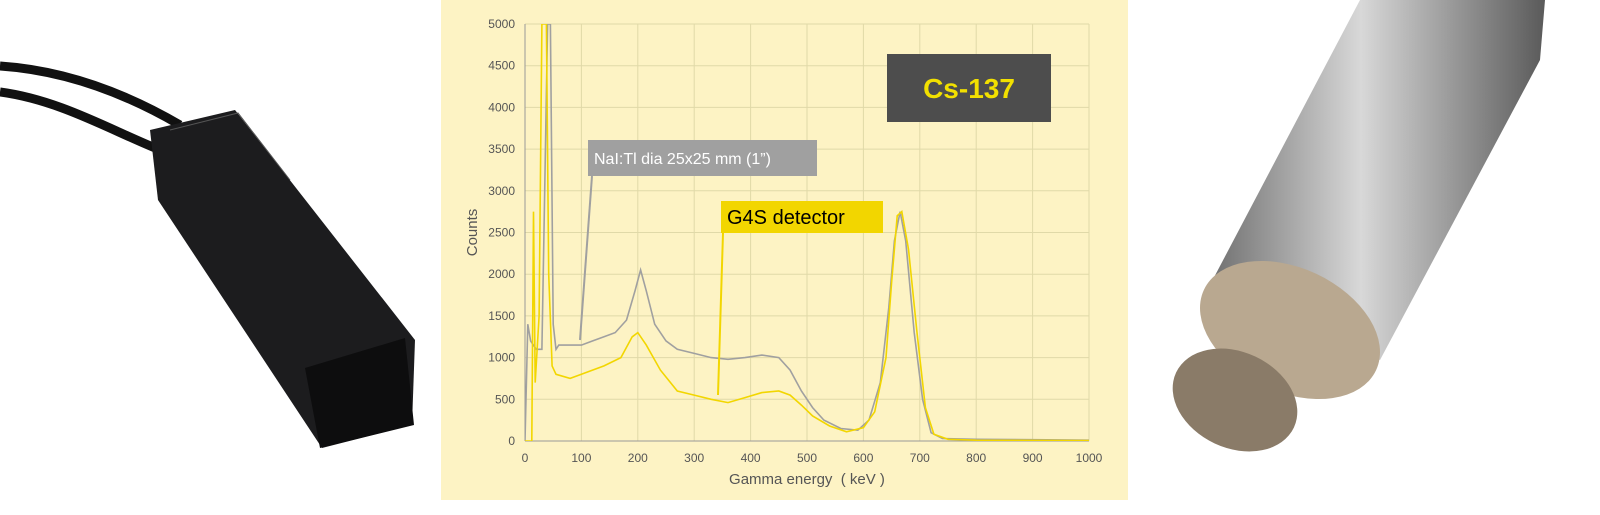  I want to click on cylinder-end, so click(1235, 400).